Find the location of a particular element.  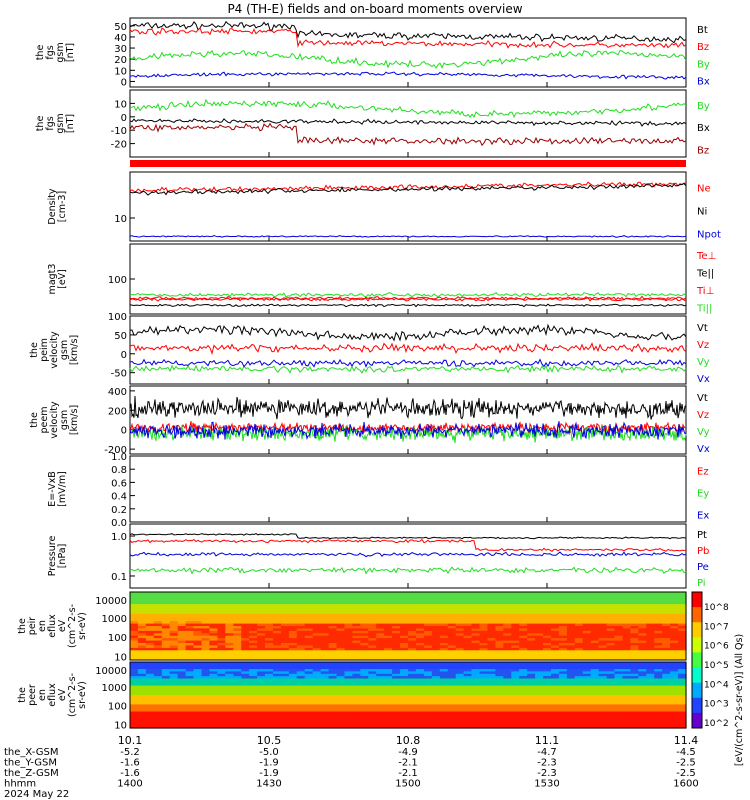

colorbar-tick-label: 10^5 is located at coordinates (716, 666).